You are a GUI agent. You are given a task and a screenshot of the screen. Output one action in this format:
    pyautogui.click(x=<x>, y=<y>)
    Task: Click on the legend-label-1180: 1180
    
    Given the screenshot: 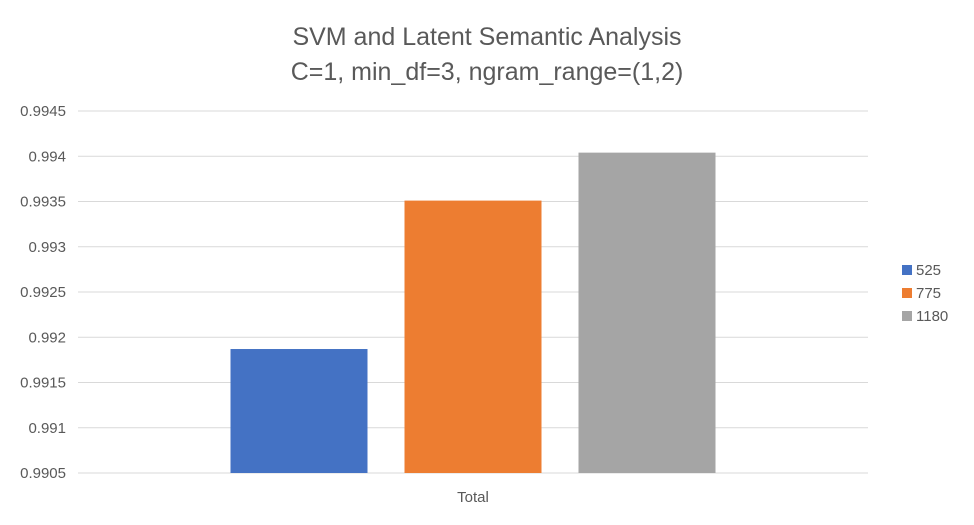 What is the action you would take?
    pyautogui.click(x=932, y=316)
    